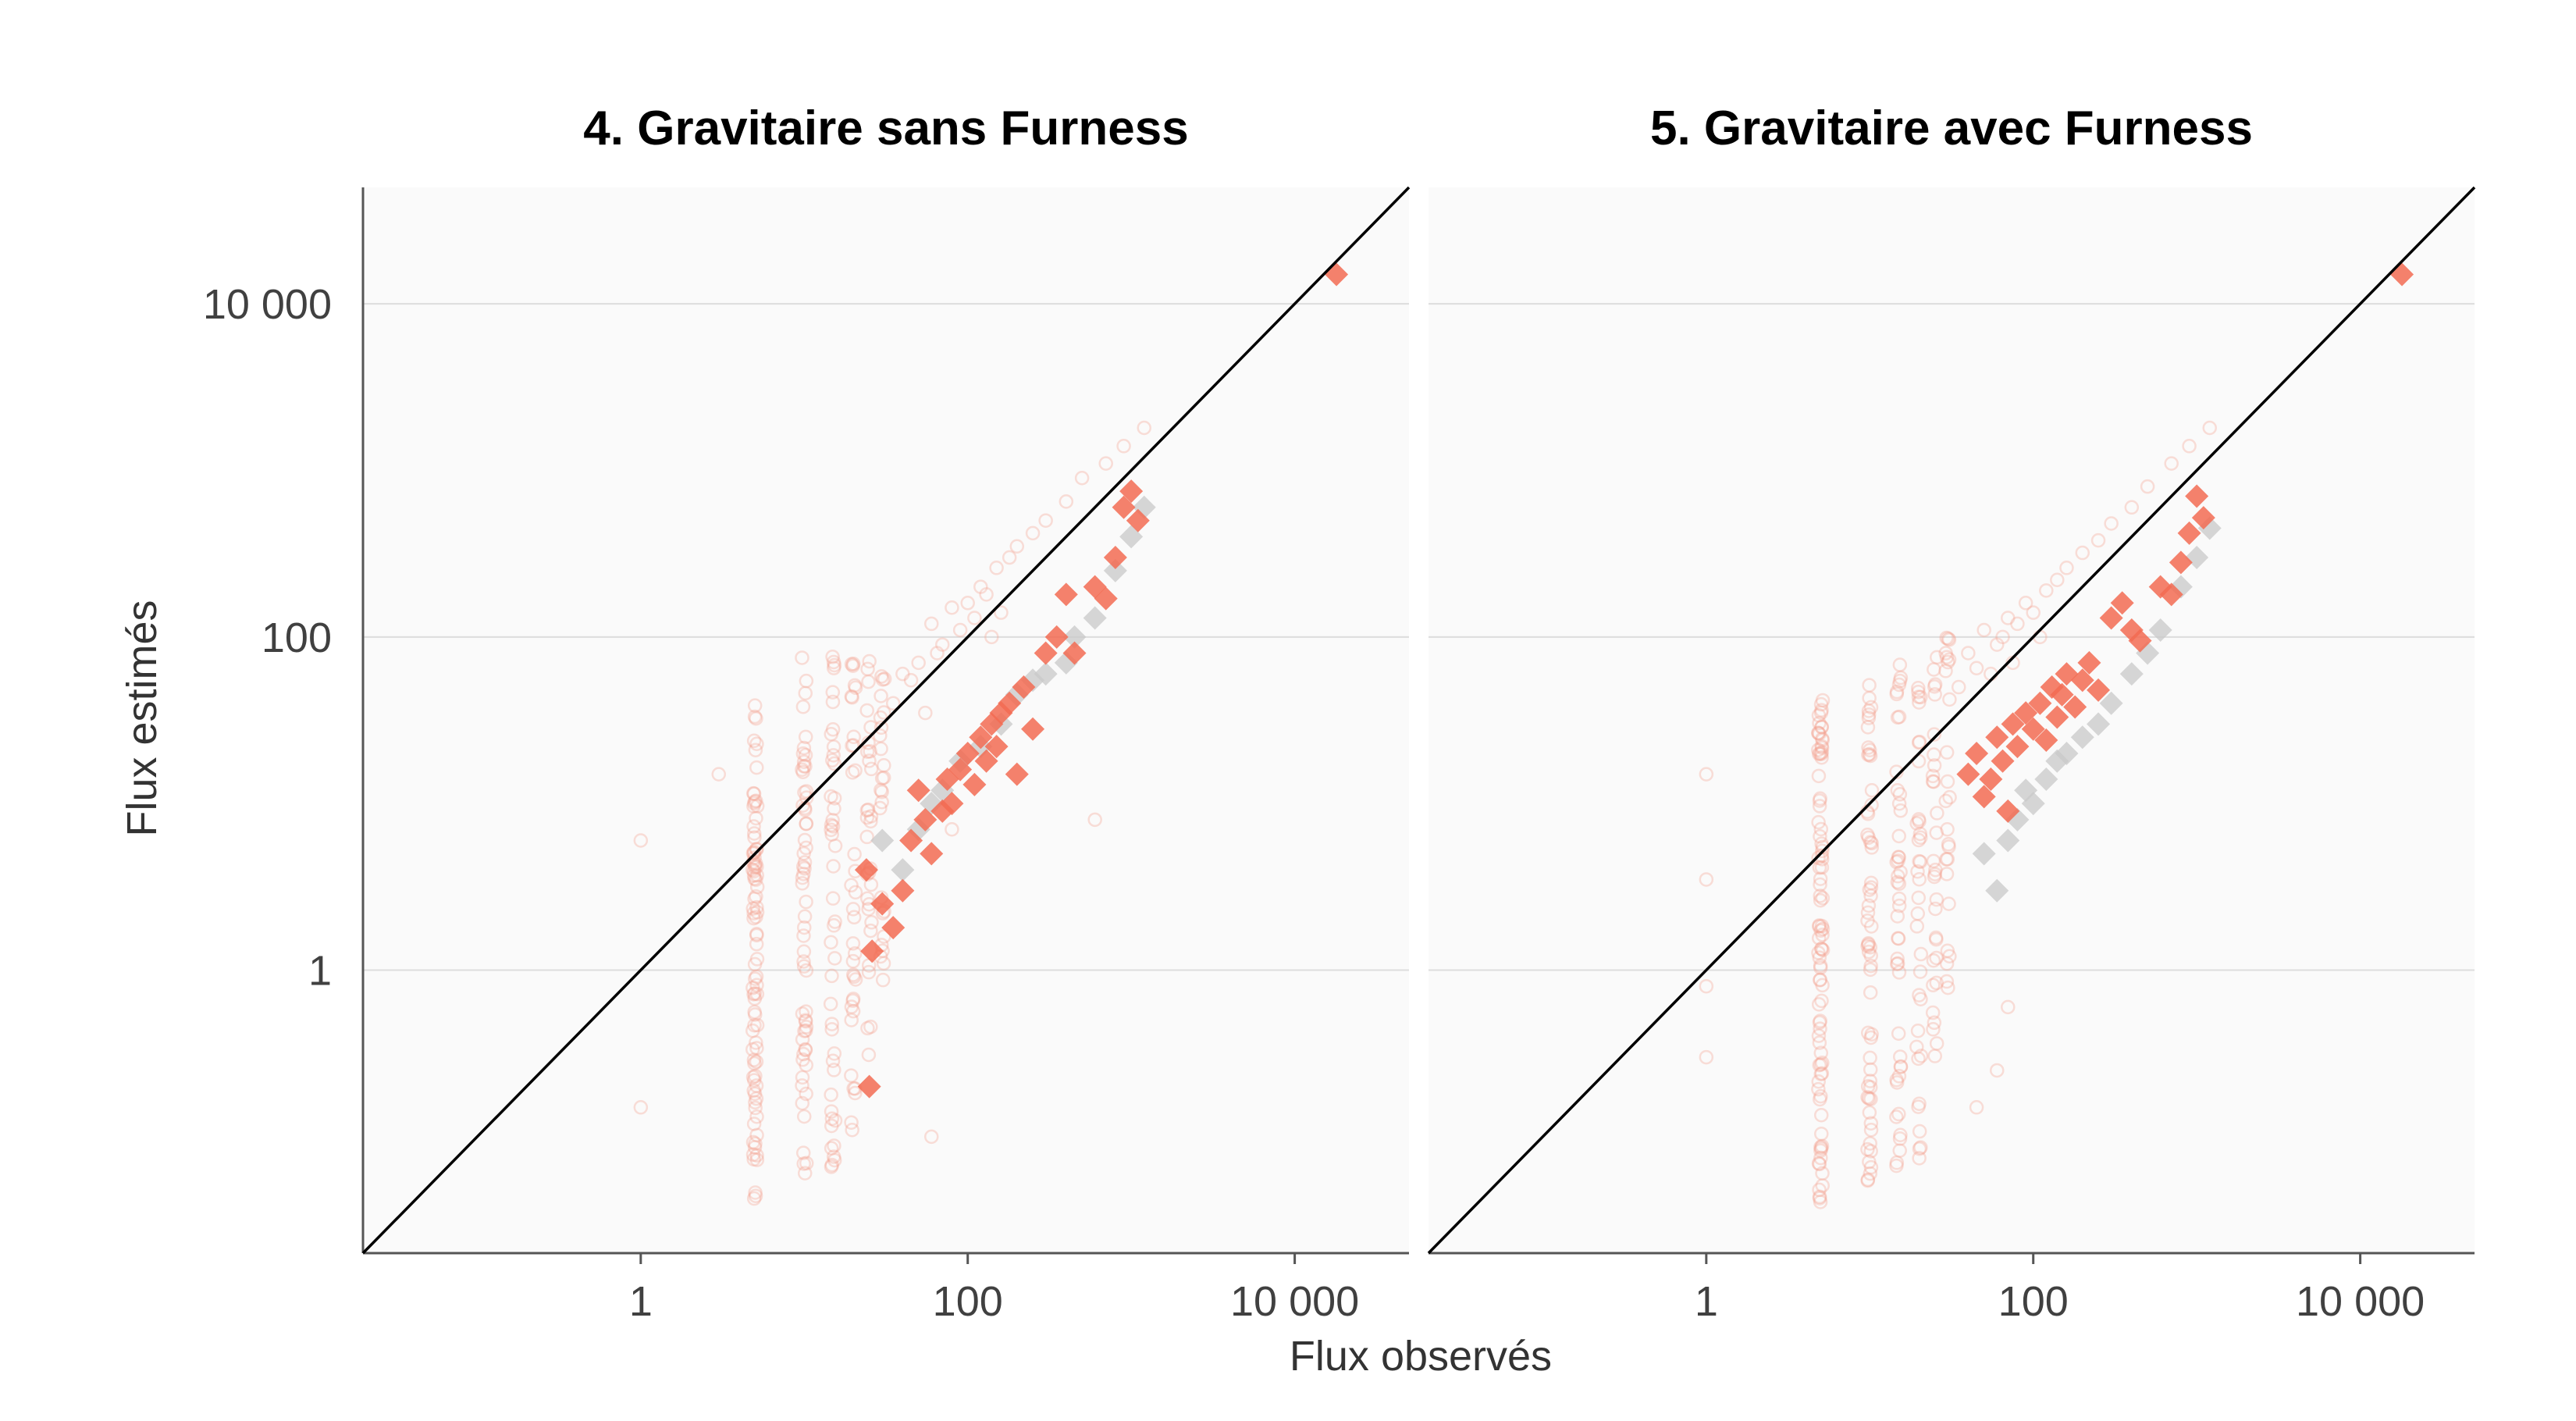  Describe the element at coordinates (1951, 128) in the screenshot. I see `panel-title: 5. Gravitaire avec Furness` at that location.